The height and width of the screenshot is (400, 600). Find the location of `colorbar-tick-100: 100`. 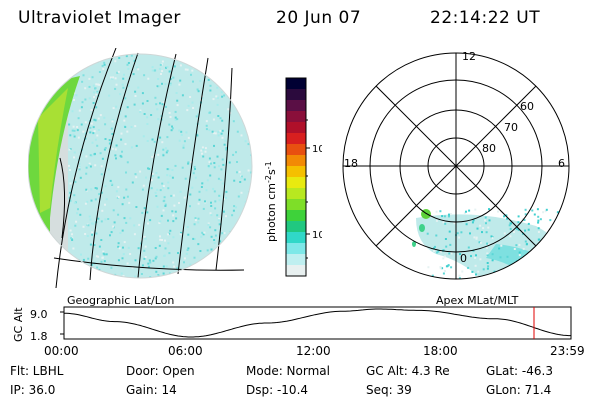

colorbar-tick-100: 100 is located at coordinates (317, 149).